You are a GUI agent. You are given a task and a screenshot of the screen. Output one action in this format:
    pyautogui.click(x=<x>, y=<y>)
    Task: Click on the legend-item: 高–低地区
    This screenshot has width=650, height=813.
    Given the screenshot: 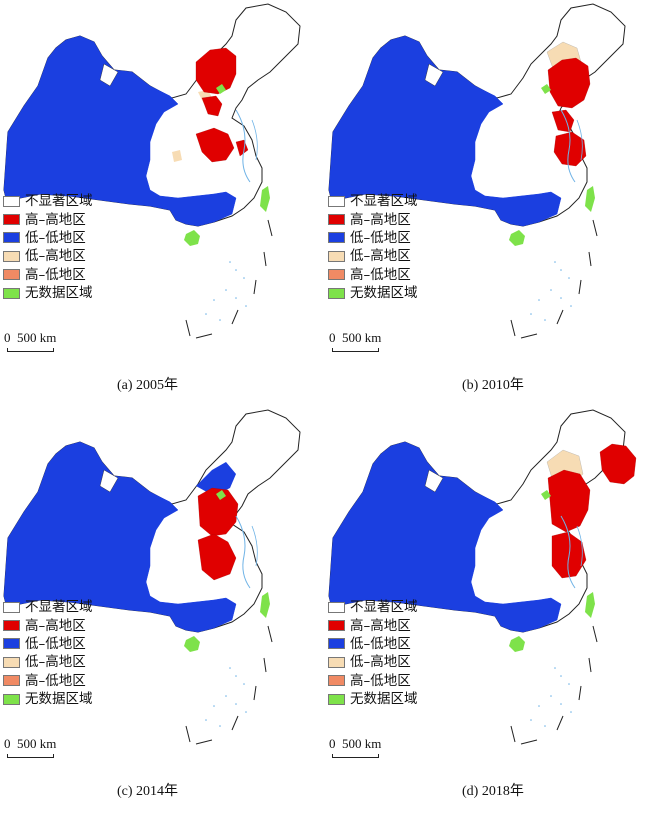 What is the action you would take?
    pyautogui.click(x=373, y=275)
    